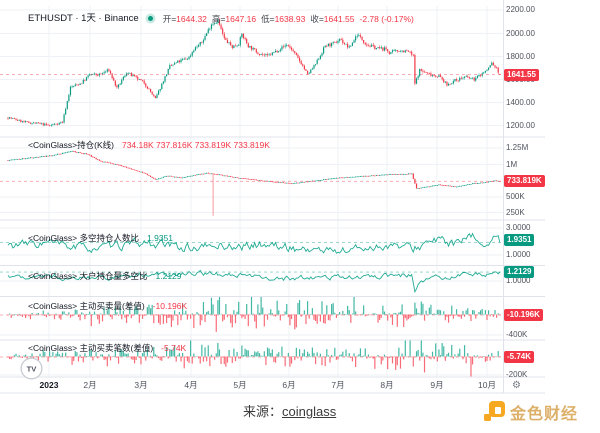 Image resolution: width=600 pixels, height=433 pixels. What do you see at coordinates (150, 19) in the screenshot?
I see `market-status-icon` at bounding box center [150, 19].